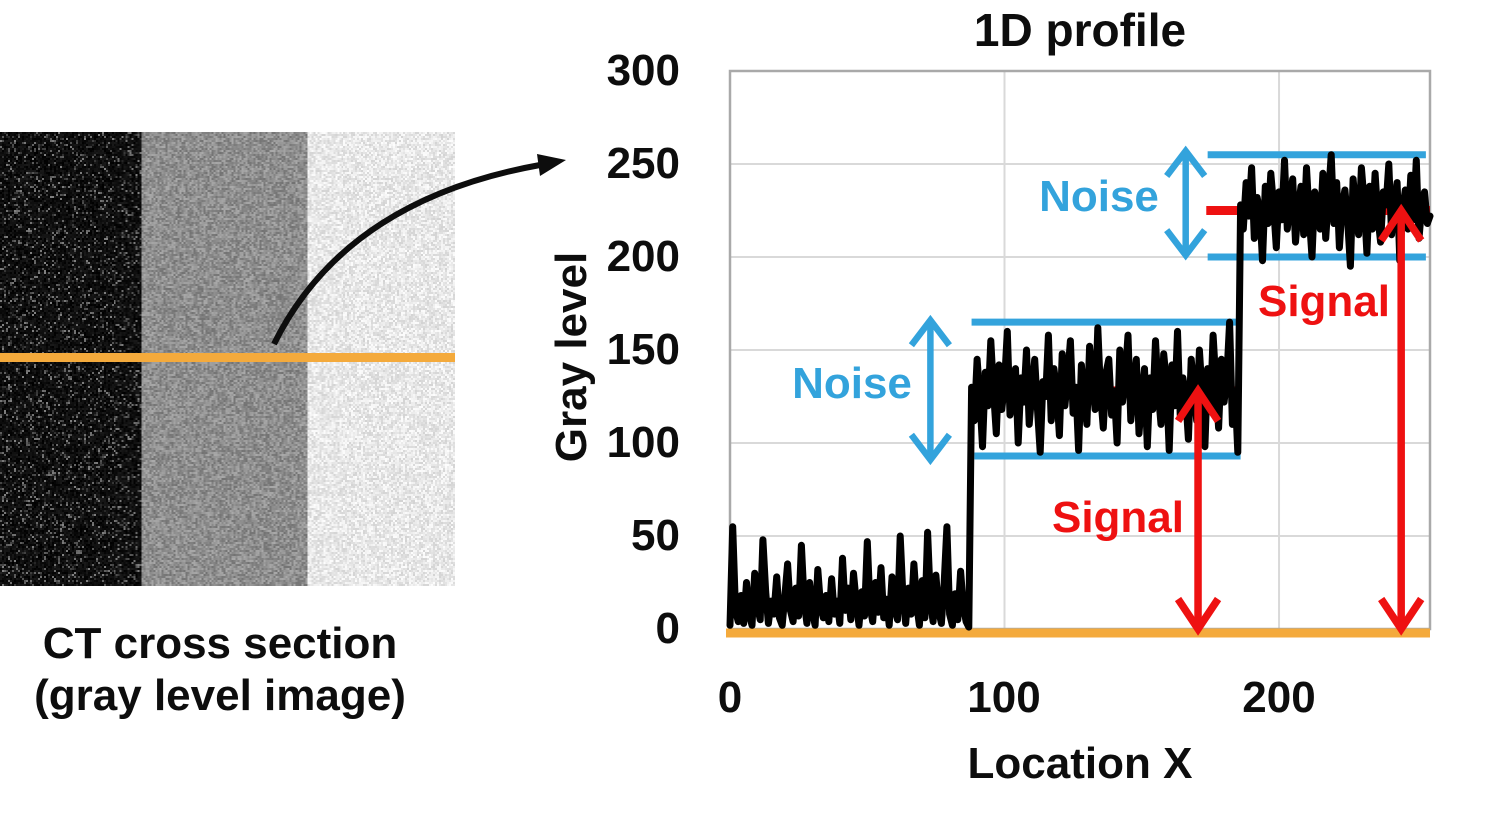 This screenshot has width=1500, height=821. I want to click on y-tick-200: 200, so click(643, 256).